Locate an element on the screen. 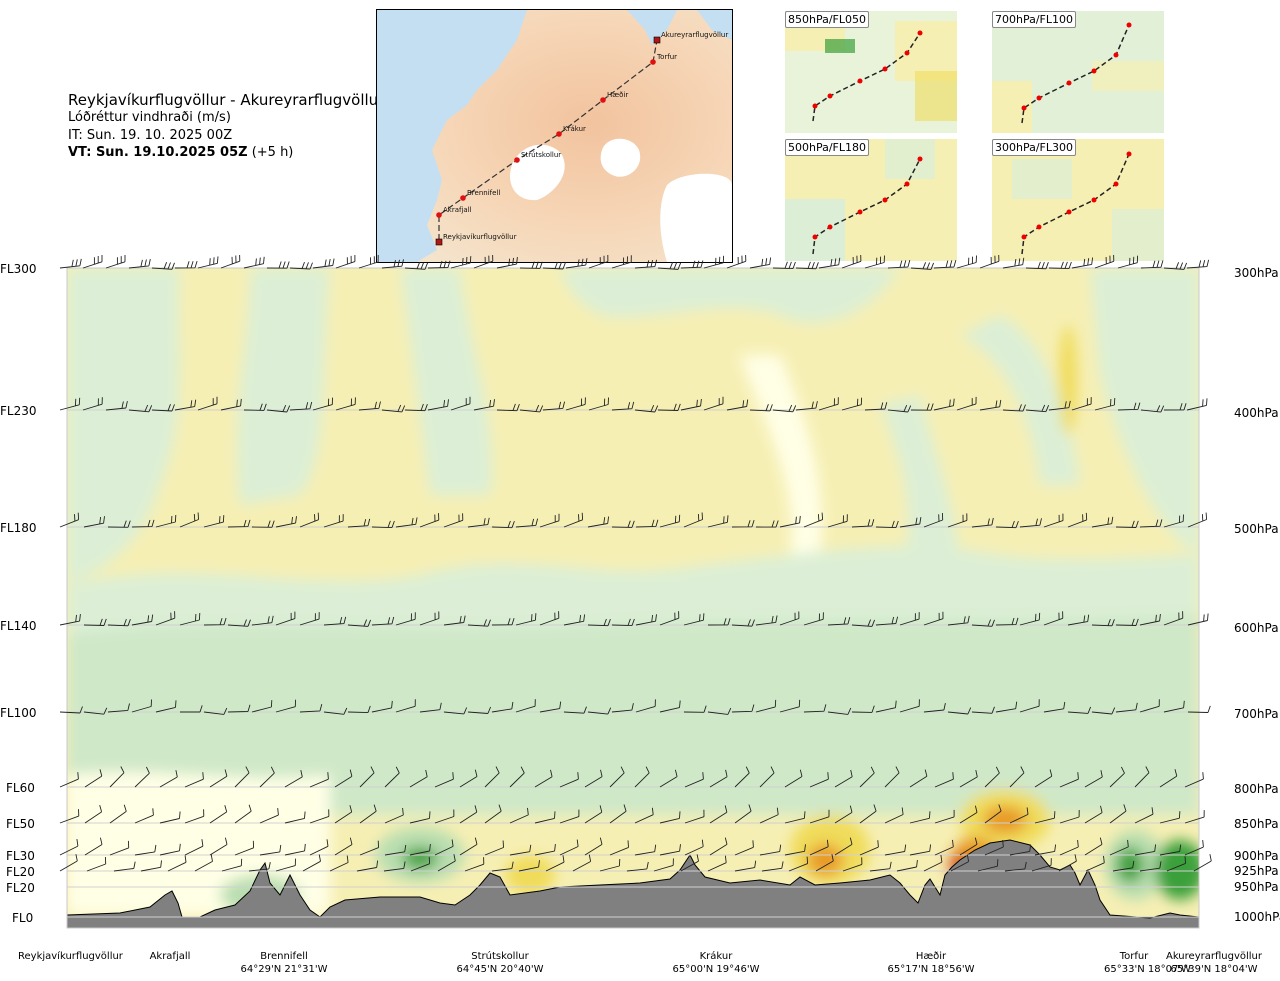 This screenshot has height=981, width=1280. mini-map-500-canvas is located at coordinates (871, 200).